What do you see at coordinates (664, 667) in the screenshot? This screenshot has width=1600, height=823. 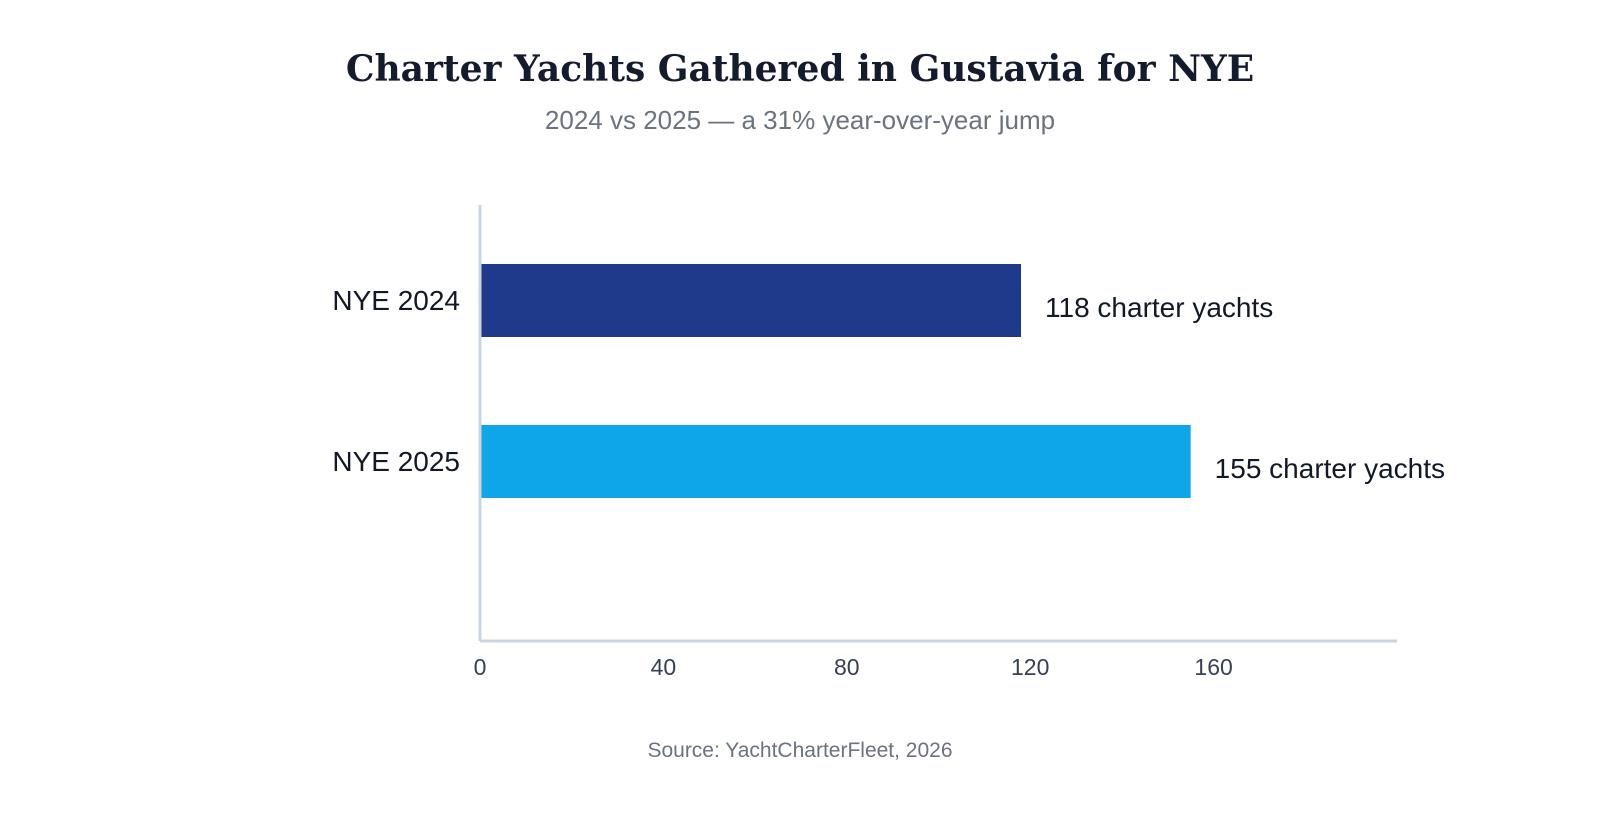 I see `x-tick-label: 40` at bounding box center [664, 667].